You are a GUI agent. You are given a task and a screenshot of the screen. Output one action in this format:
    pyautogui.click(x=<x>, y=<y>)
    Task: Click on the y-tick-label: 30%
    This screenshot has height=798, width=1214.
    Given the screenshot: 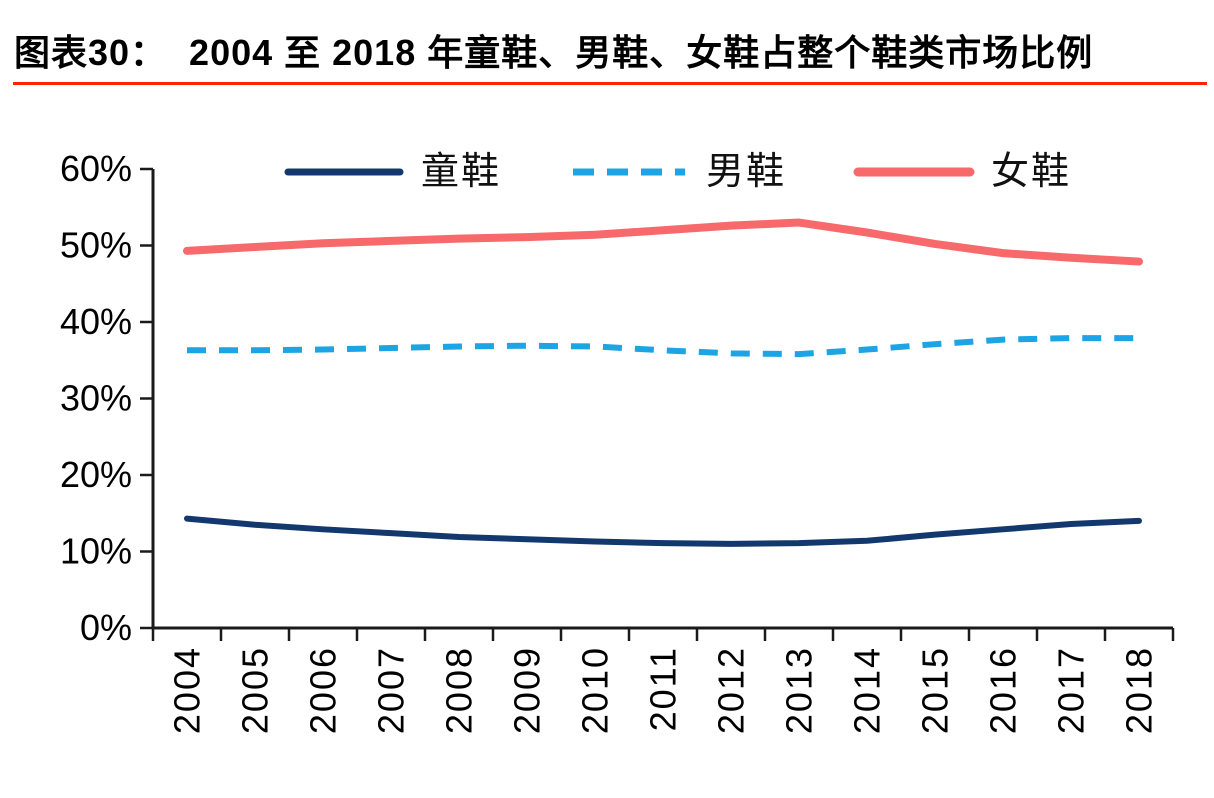 What is the action you would take?
    pyautogui.click(x=96, y=398)
    